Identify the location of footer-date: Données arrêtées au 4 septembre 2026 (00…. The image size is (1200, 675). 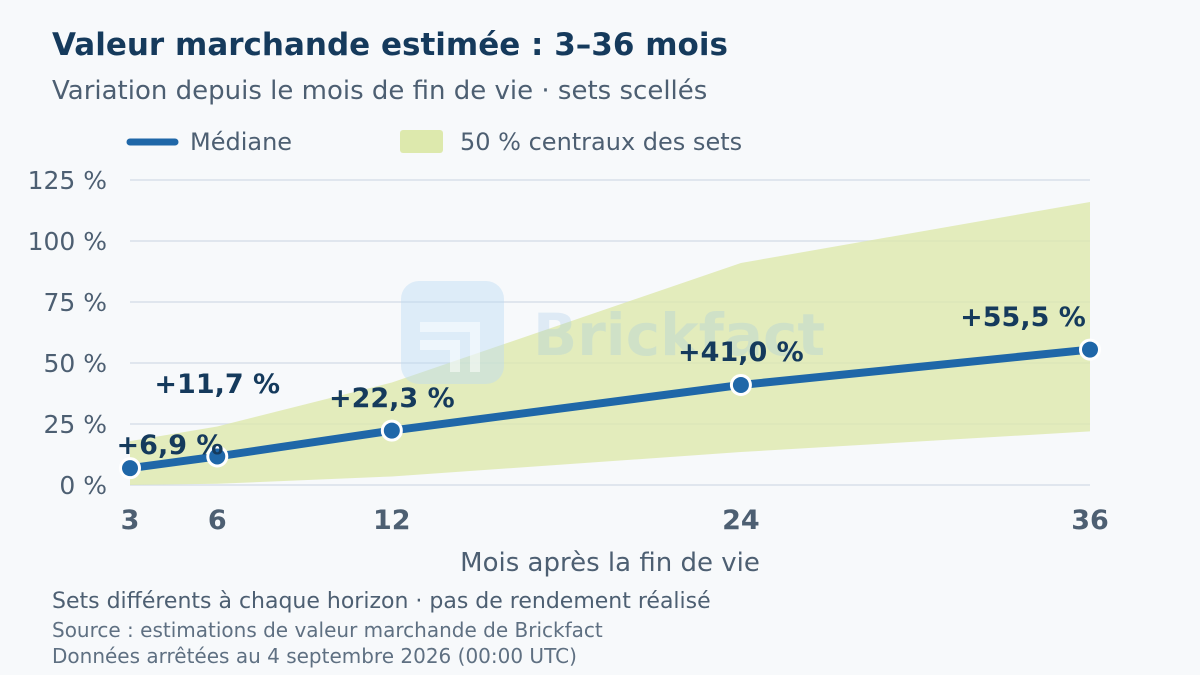
(314, 656).